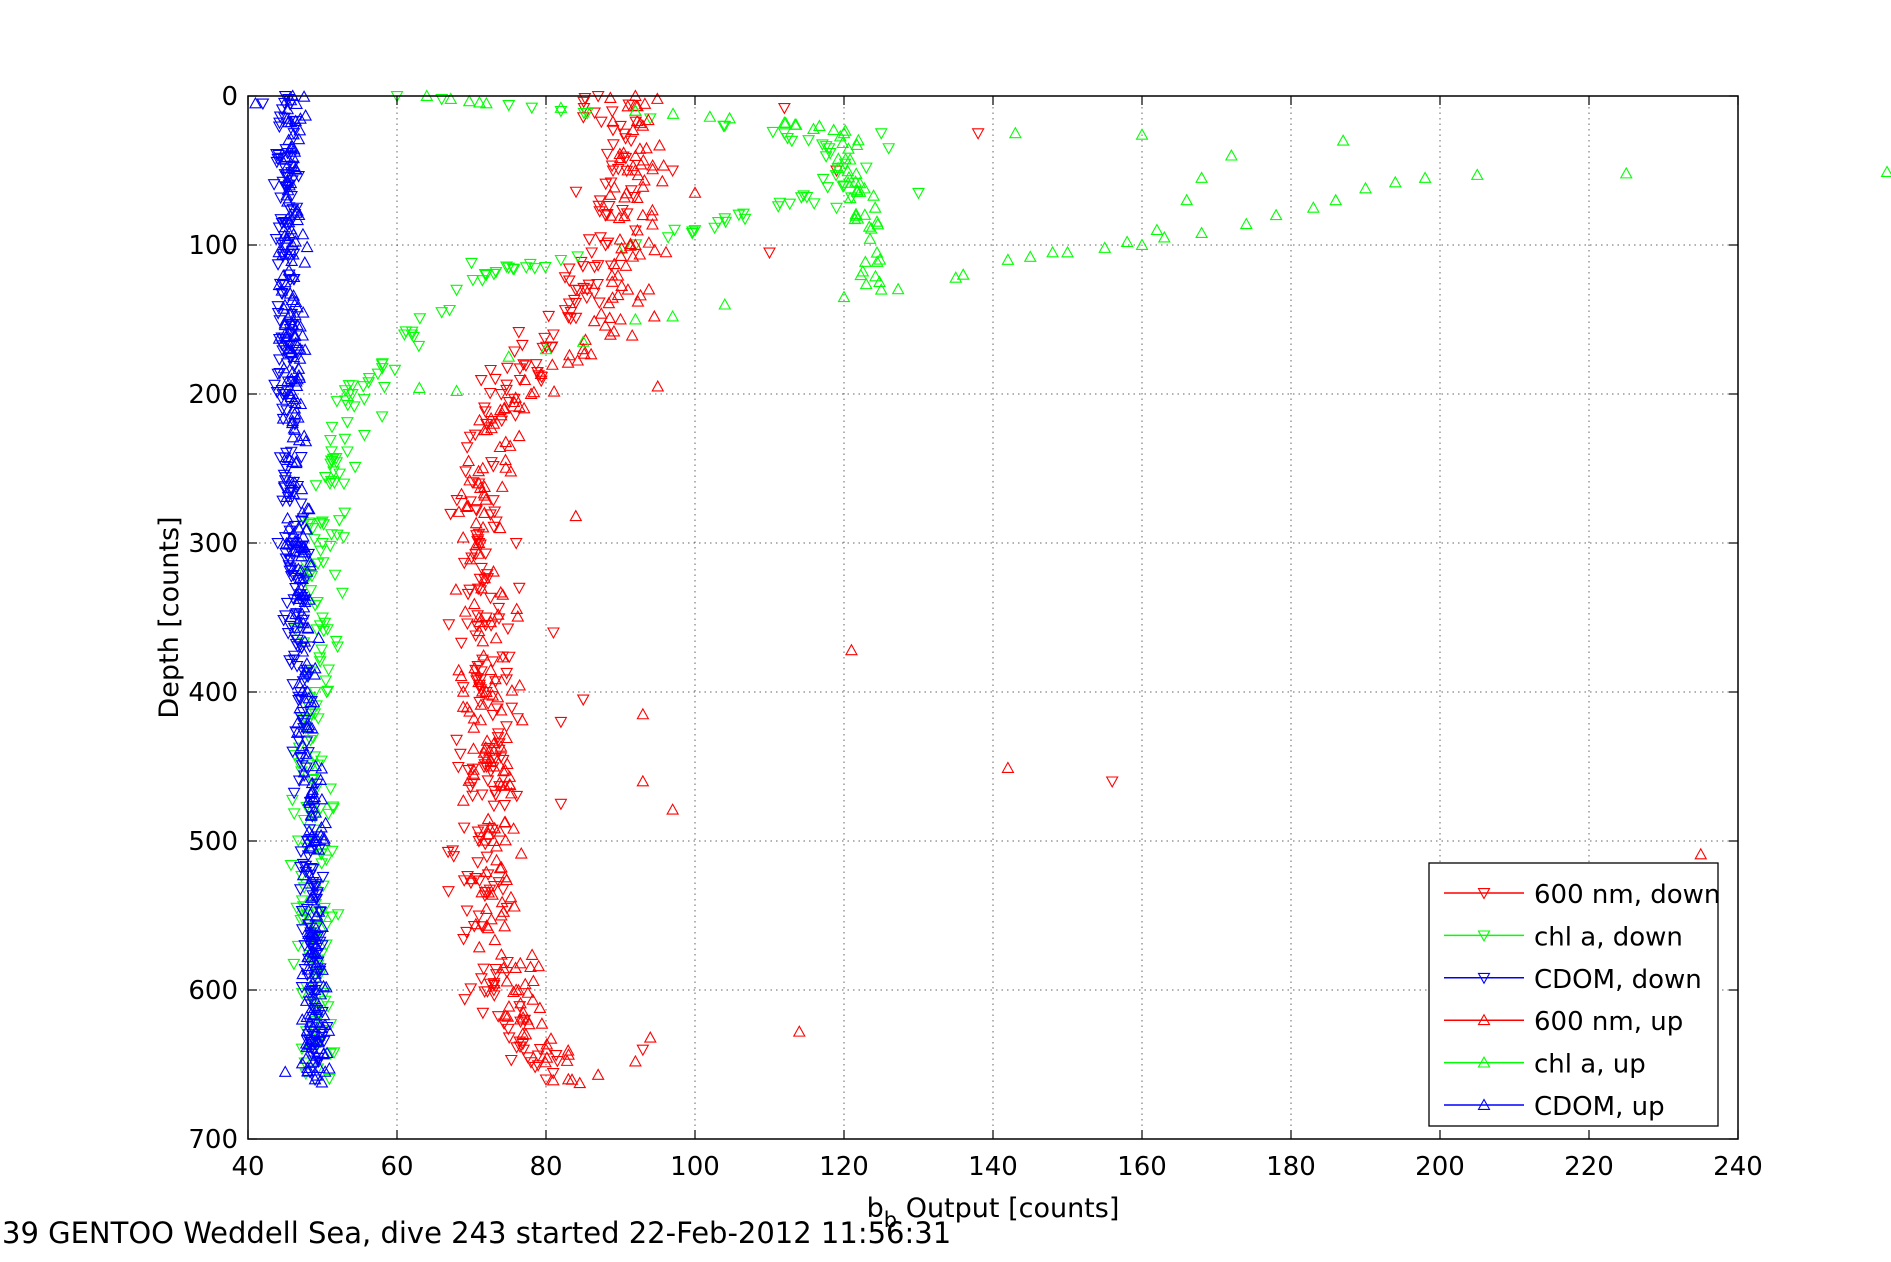  What do you see at coordinates (1627, 895) in the screenshot?
I see `legend-label: 600 nm, down` at bounding box center [1627, 895].